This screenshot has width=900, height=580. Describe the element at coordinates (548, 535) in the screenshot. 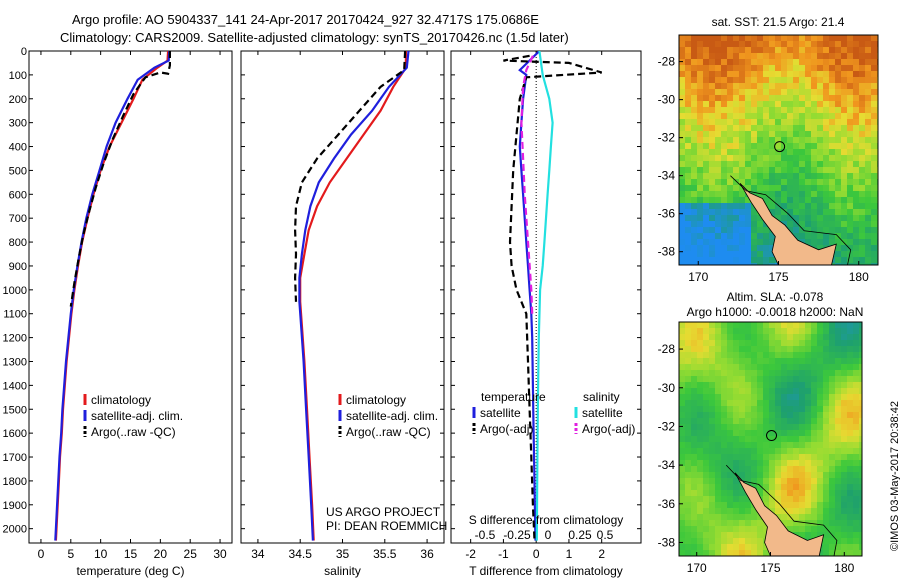

I see `x2-tick-label: 0` at that location.